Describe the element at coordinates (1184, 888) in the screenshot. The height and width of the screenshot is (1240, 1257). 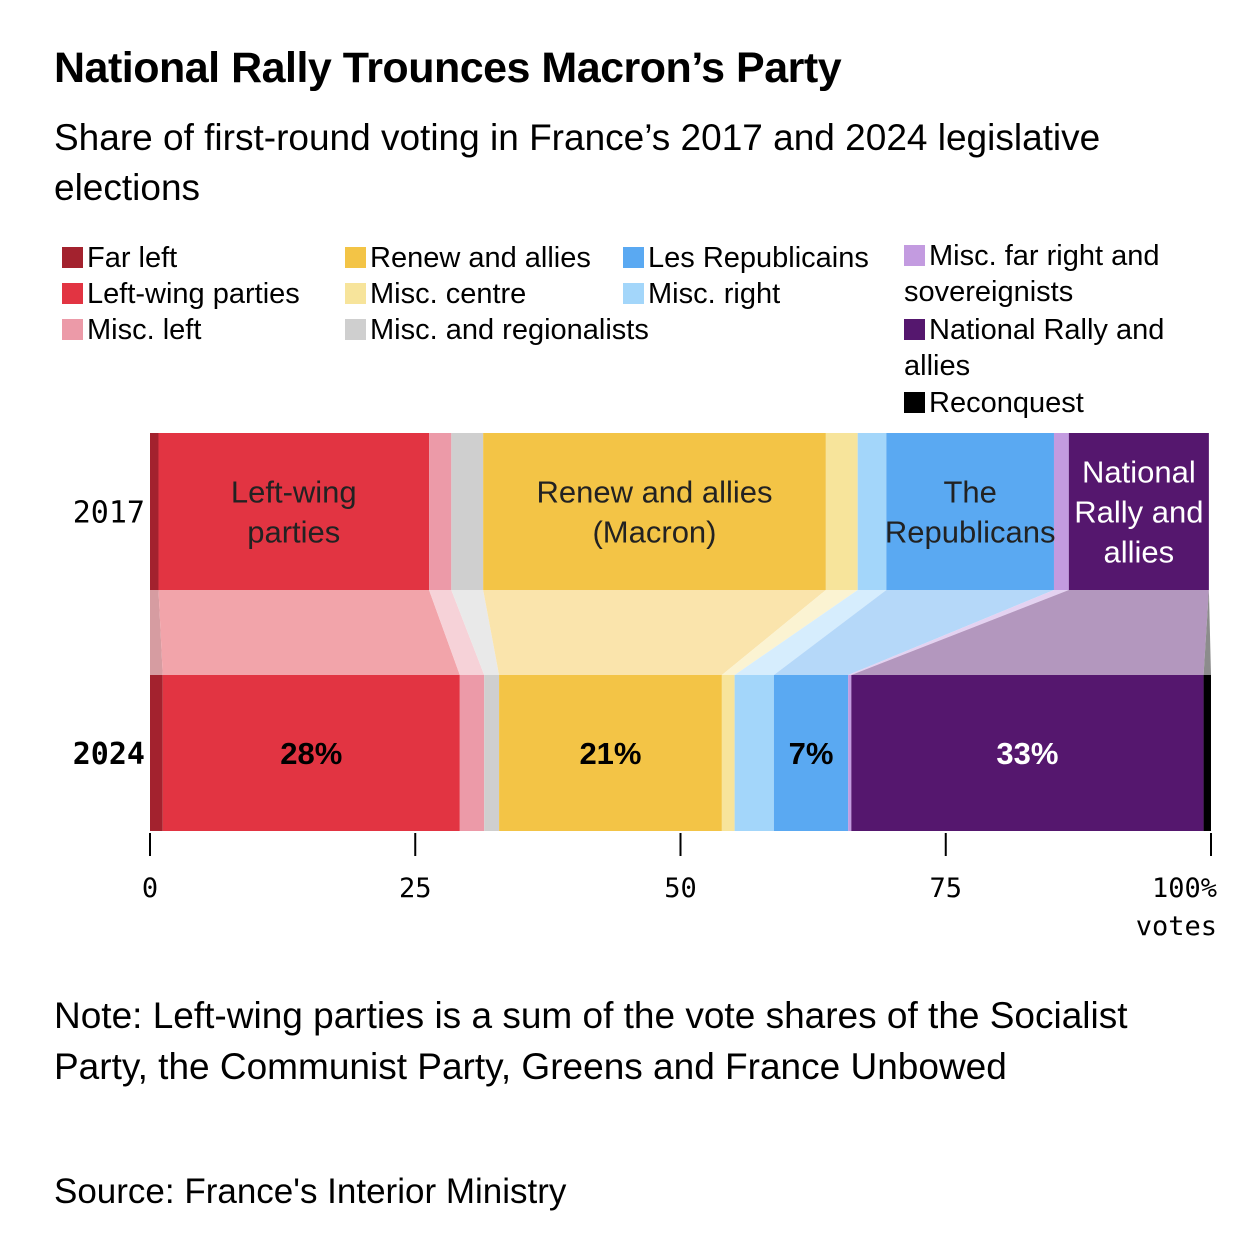
I see `x-tick-label: 100%` at that location.